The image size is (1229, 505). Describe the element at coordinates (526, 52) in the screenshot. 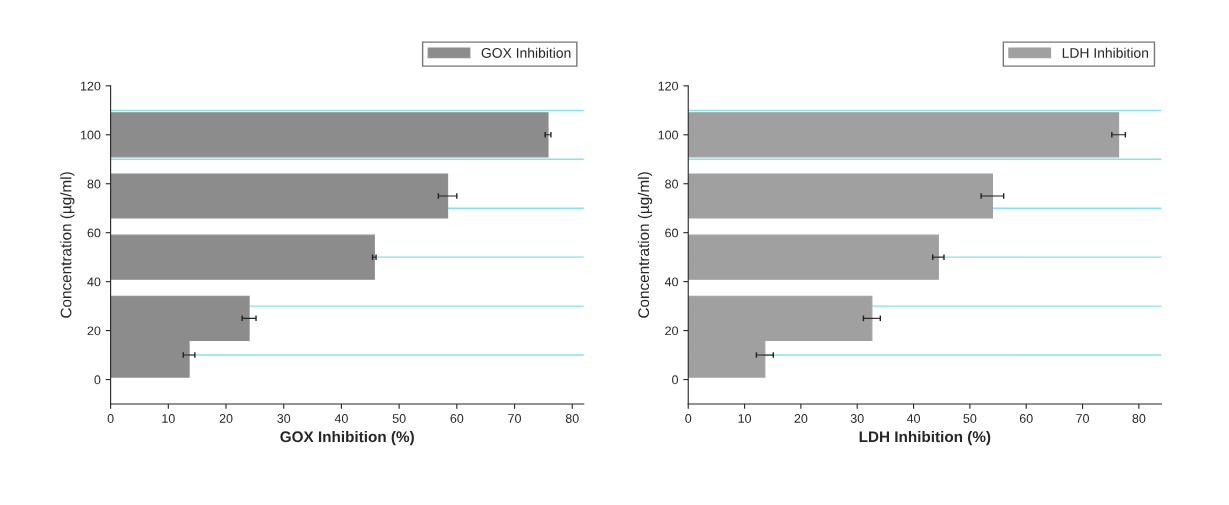

I see `legend-label: GOX Inhibition` at that location.